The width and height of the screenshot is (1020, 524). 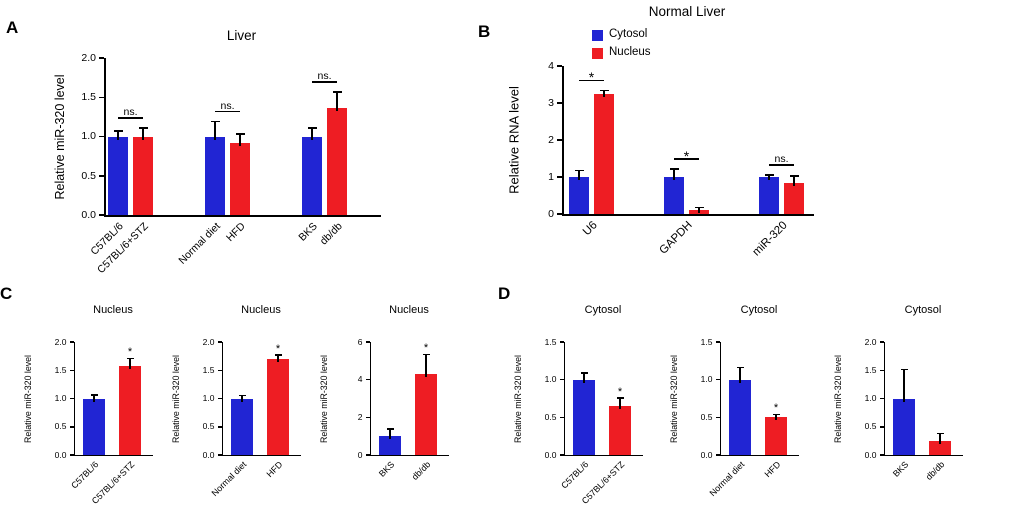 What do you see at coordinates (504, 293) in the screenshot?
I see `panel-label-d: D` at bounding box center [504, 293].